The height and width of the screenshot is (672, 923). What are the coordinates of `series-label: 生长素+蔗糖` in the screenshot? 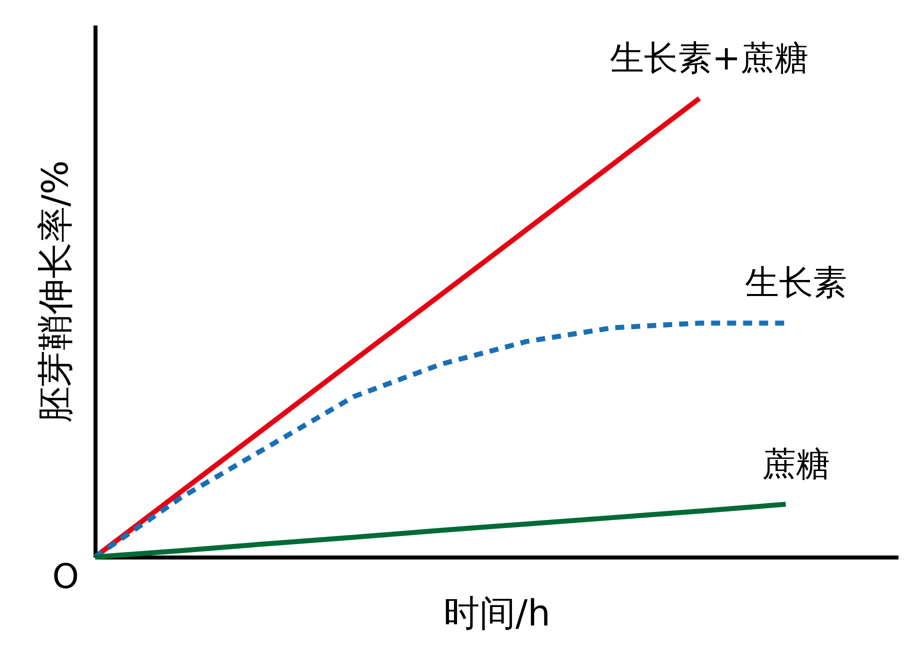 It's located at (709, 58).